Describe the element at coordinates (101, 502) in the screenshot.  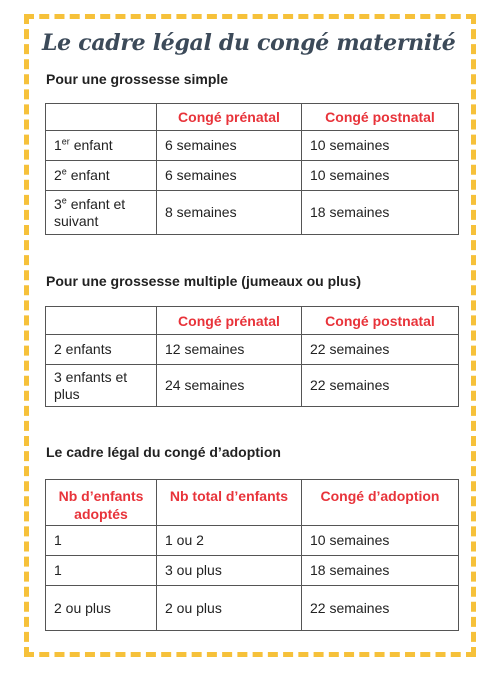
I see `header-cell-adopted: Nb d’enfants adoptés` at that location.